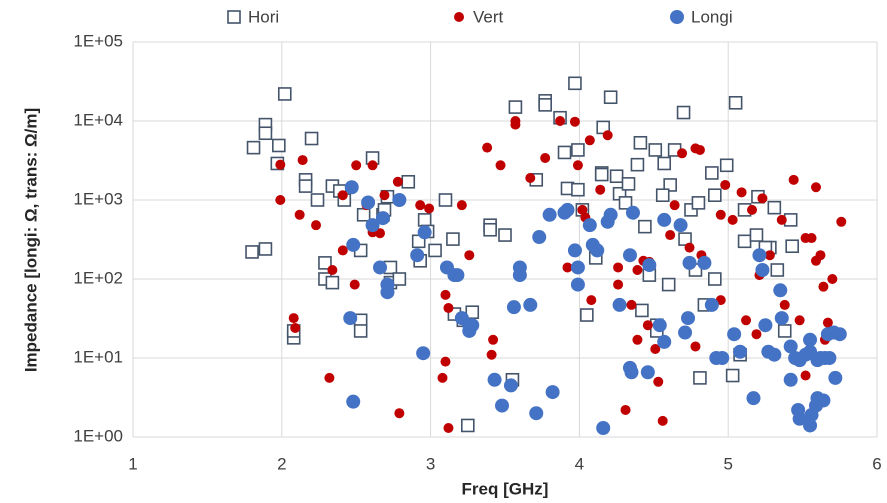 The height and width of the screenshot is (503, 887). What do you see at coordinates (876, 463) in the screenshot?
I see `x-tick-label: 6` at bounding box center [876, 463].